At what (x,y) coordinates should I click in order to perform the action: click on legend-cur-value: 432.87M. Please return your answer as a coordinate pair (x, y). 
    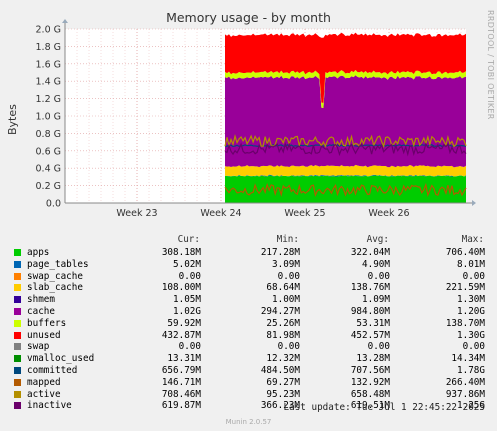
    Looking at the image, I should click on (181, 335).